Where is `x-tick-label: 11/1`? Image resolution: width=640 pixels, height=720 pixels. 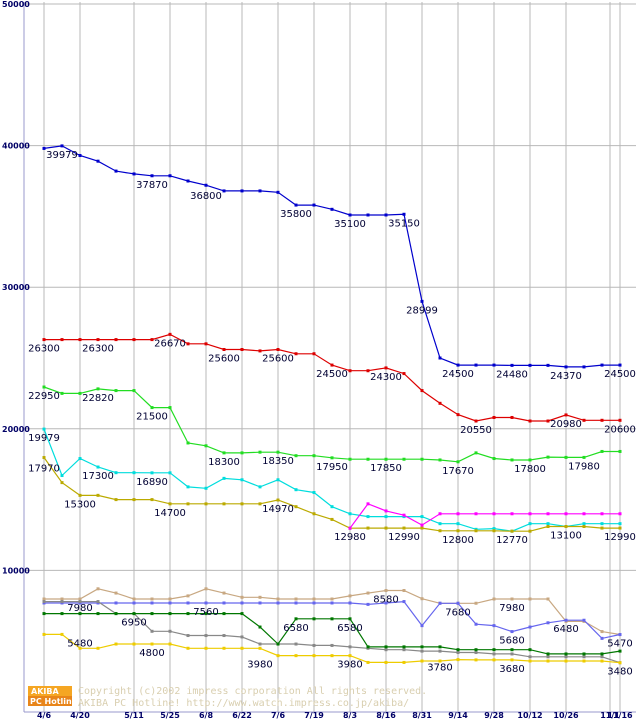
x-tick-label: 11/1 is located at coordinates (610, 715).